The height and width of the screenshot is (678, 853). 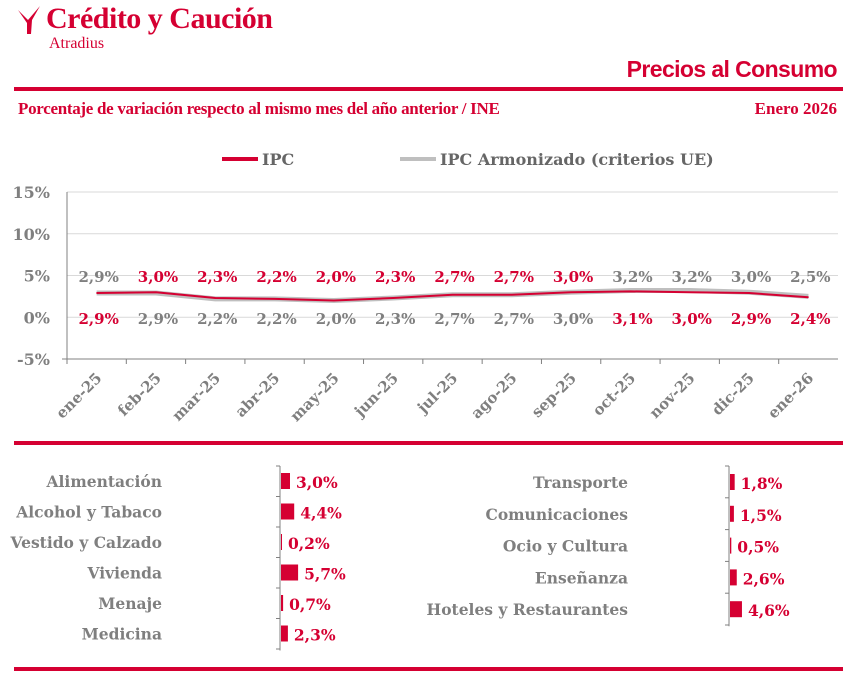 I want to click on category-label: Vivienda, so click(x=124, y=573).